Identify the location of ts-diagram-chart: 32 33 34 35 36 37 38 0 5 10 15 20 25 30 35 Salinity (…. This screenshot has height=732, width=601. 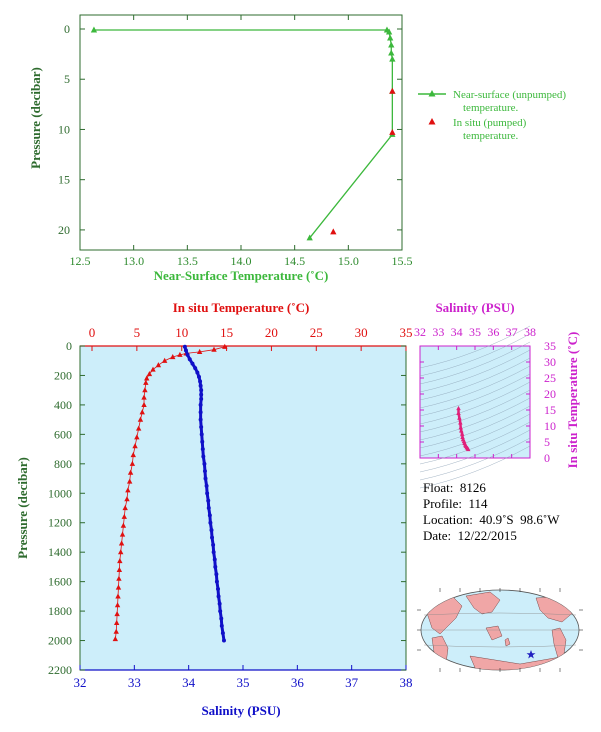
(497, 394).